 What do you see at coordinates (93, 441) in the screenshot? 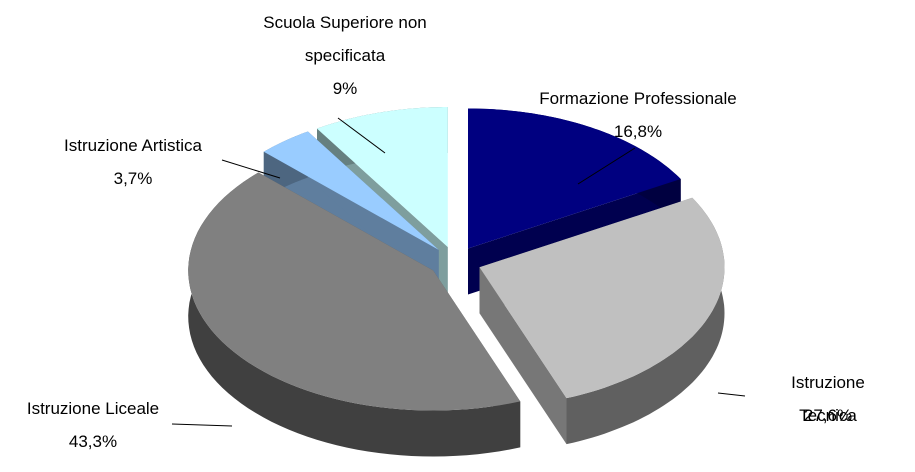
I see `value-label: 43,3%` at bounding box center [93, 441].